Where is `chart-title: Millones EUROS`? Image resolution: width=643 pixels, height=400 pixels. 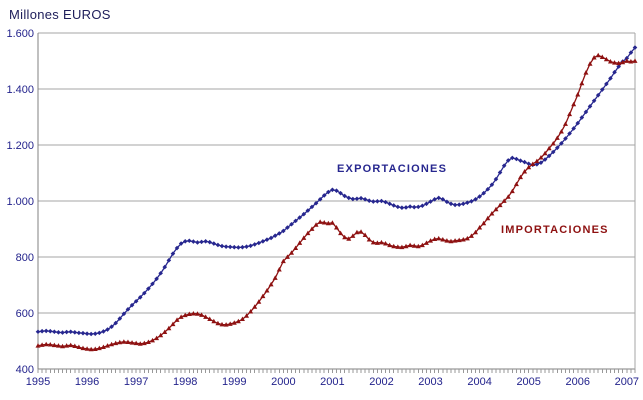
chart-title: Millones EUROS is located at coordinates (60, 14).